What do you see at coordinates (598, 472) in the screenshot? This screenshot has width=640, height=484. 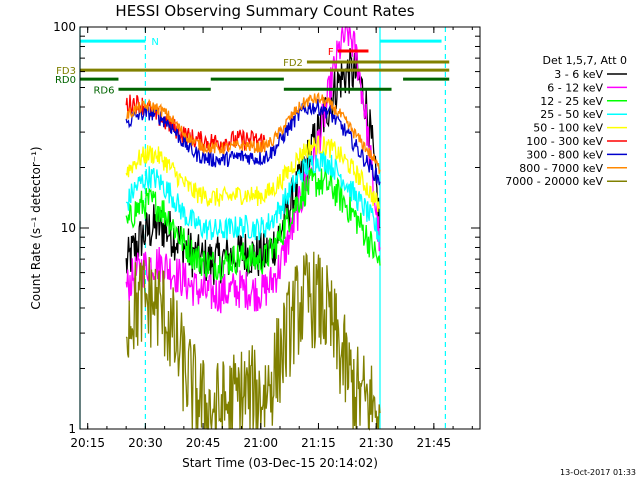 I see `timestamp-stamp: 13-Oct-2017 01:33` at bounding box center [598, 472].